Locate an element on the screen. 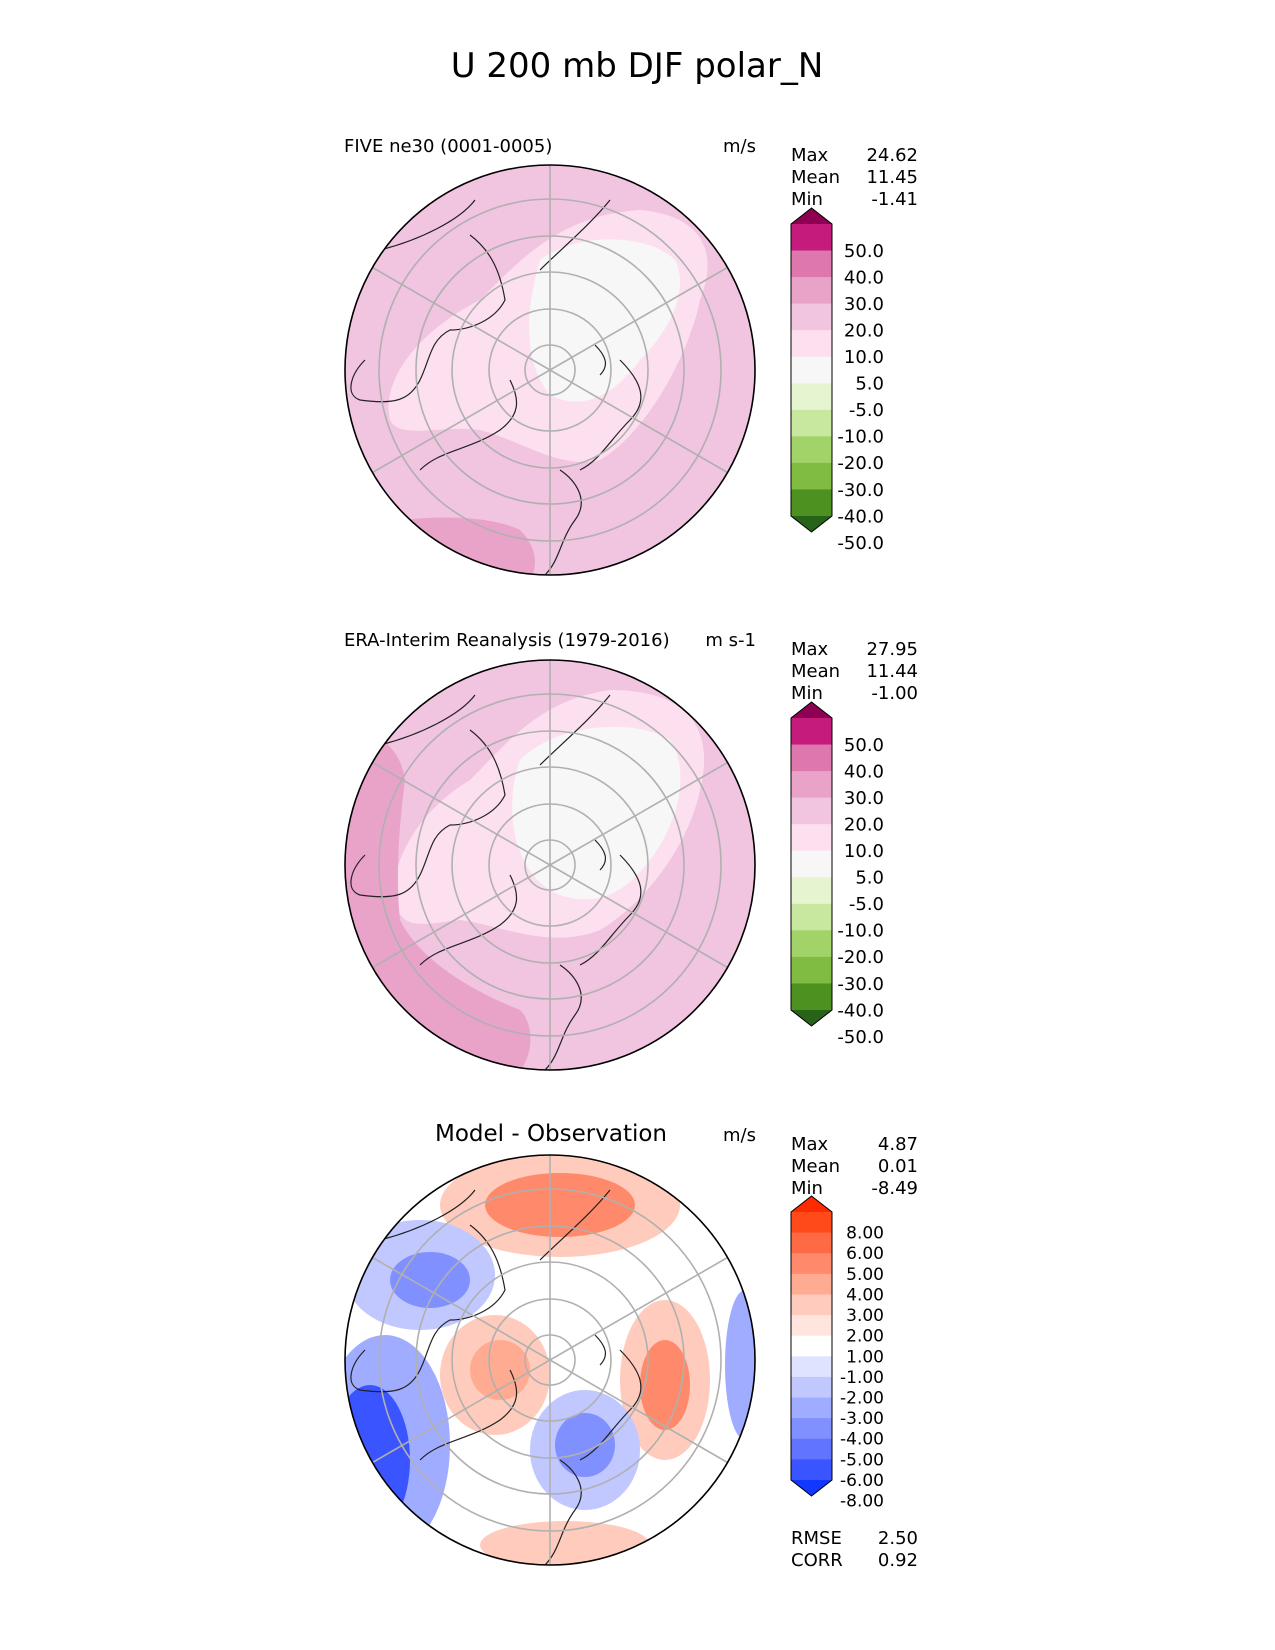 This screenshot has height=1650, width=1275. stat-value-mean: 11.44 is located at coordinates (892, 671).